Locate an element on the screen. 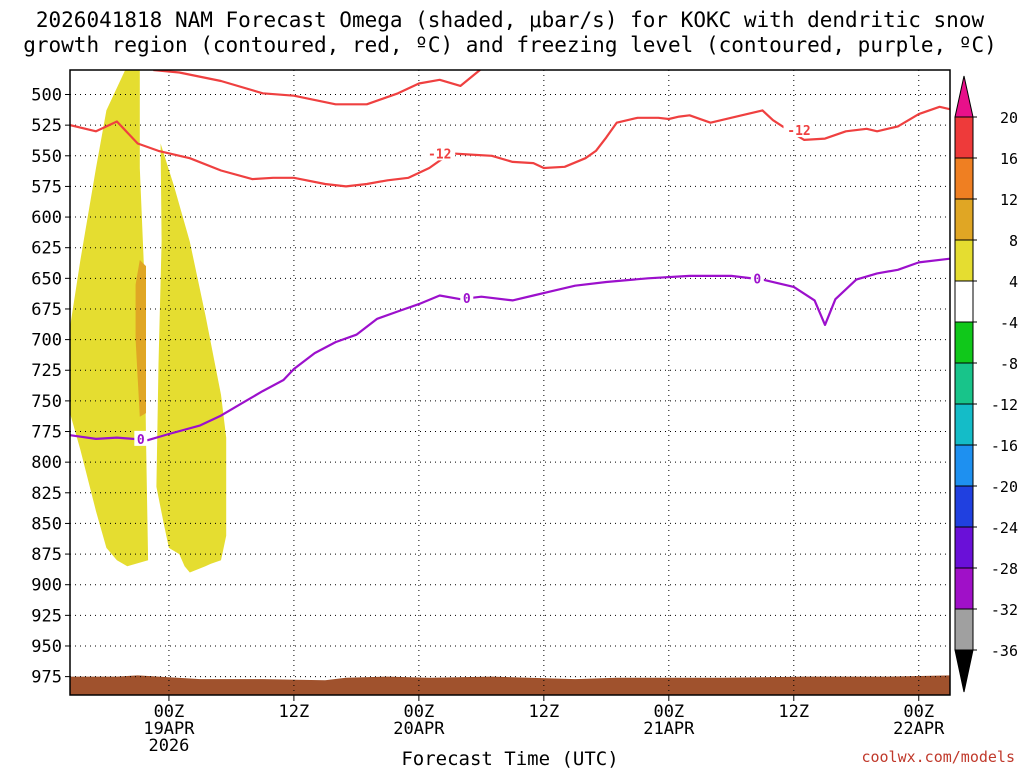 The height and width of the screenshot is (768, 1024). colorbar-label-3: 8 is located at coordinates (1013, 241).